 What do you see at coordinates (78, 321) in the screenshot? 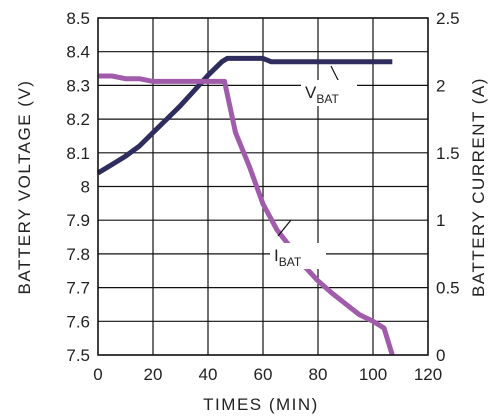
I see `y-left-tick-label: 7.6` at bounding box center [78, 321].